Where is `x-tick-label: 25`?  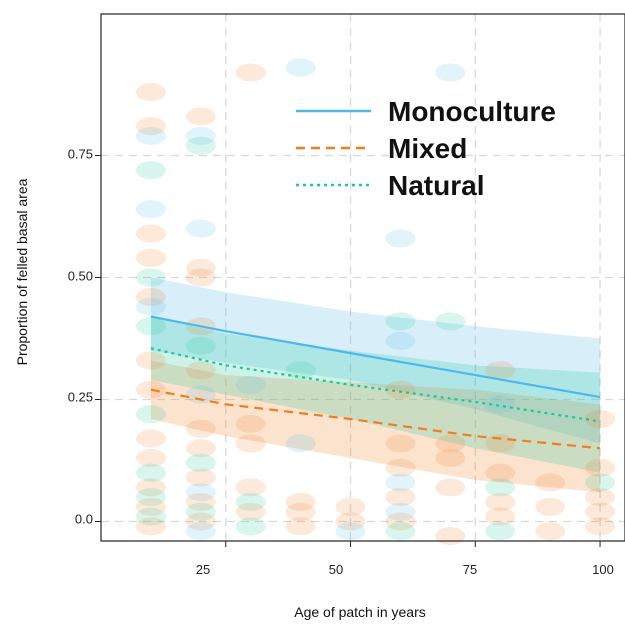 x-tick-label: 25 is located at coordinates (203, 569).